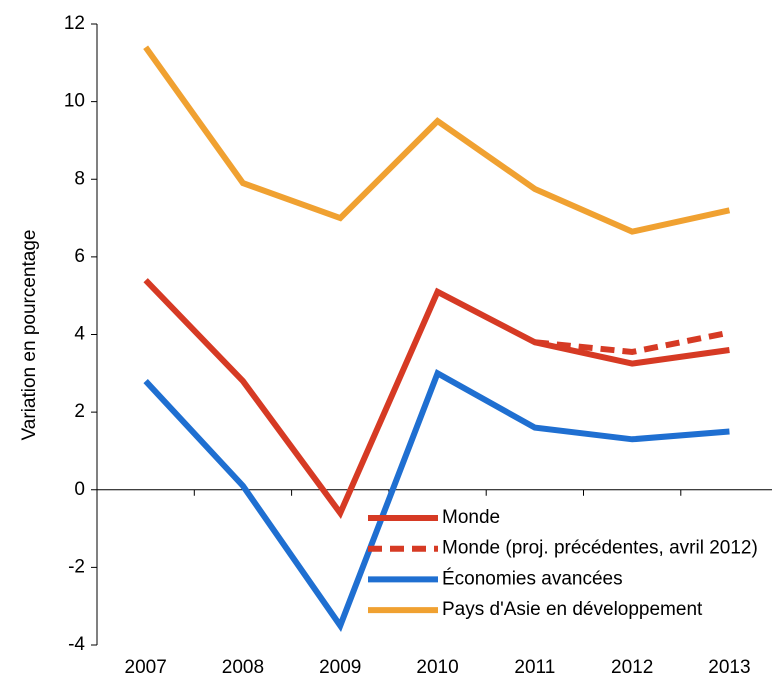  What do you see at coordinates (76, 644) in the screenshot?
I see `y-tick-label: -4` at bounding box center [76, 644].